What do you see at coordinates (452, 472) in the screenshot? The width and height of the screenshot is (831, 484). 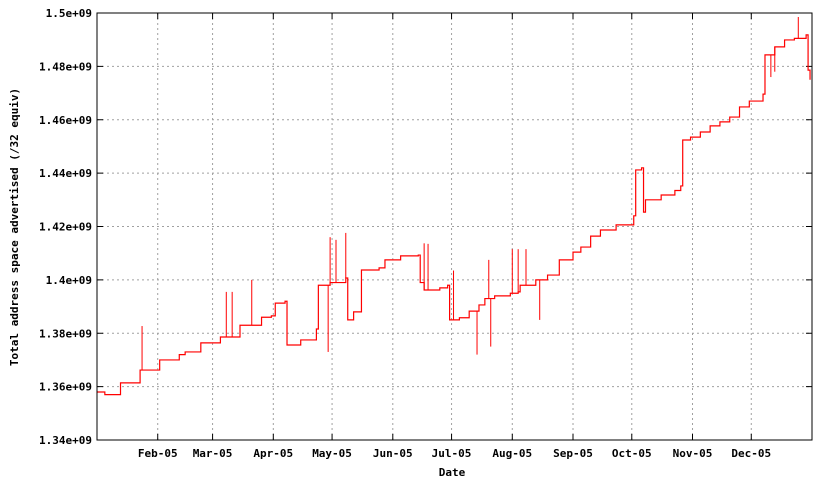 I see `x-axis-label: Date` at bounding box center [452, 472].